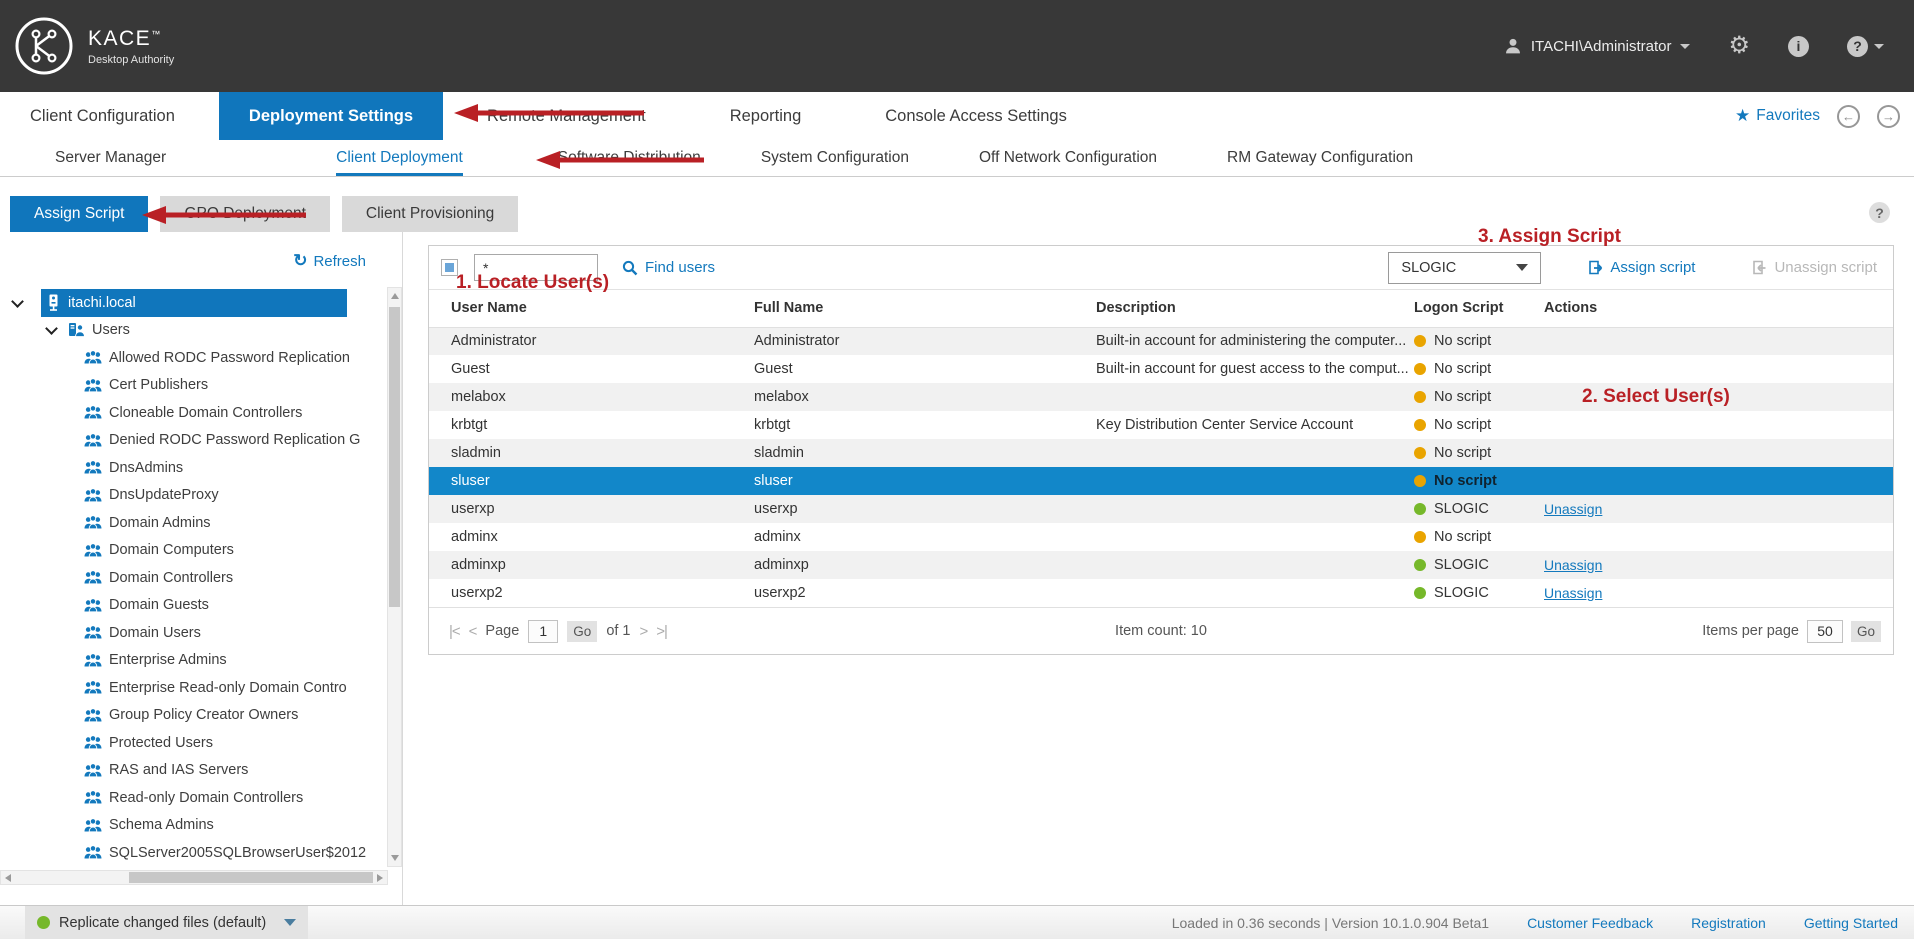 This screenshot has width=1914, height=939. Describe the element at coordinates (193, 826) in the screenshot. I see `tree-group-item: Schema Admins` at that location.